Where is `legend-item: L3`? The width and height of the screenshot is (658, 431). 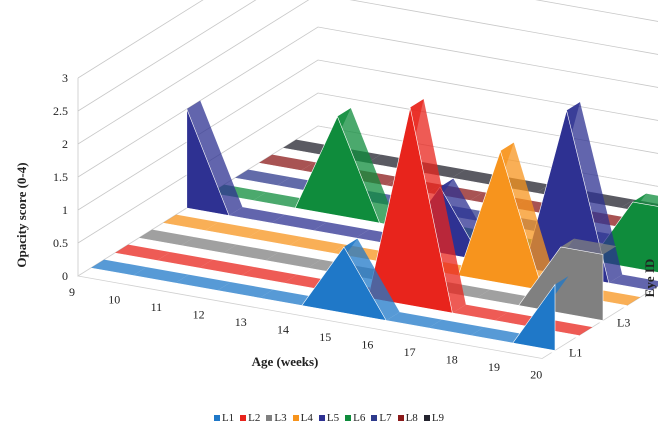
legend-item: L3 is located at coordinates (276, 418).